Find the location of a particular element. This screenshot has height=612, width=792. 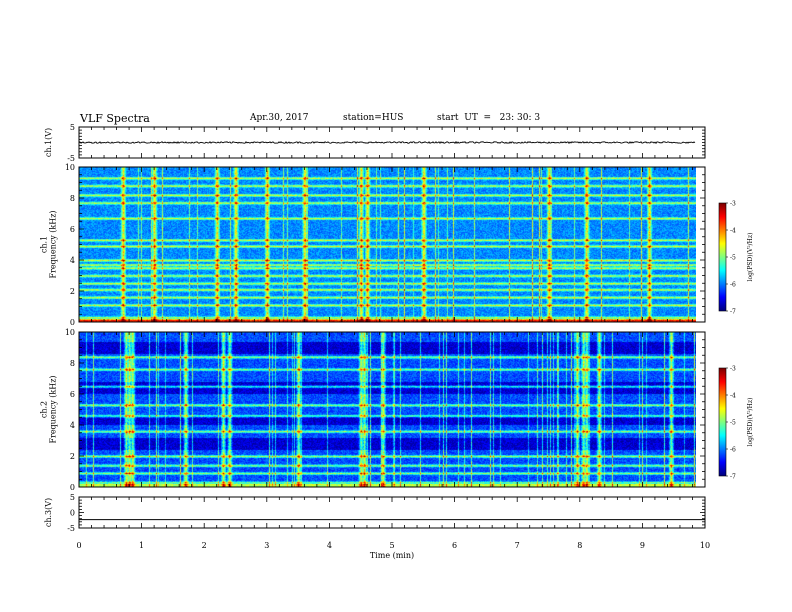

station-label: station=HUS is located at coordinates (373, 118).